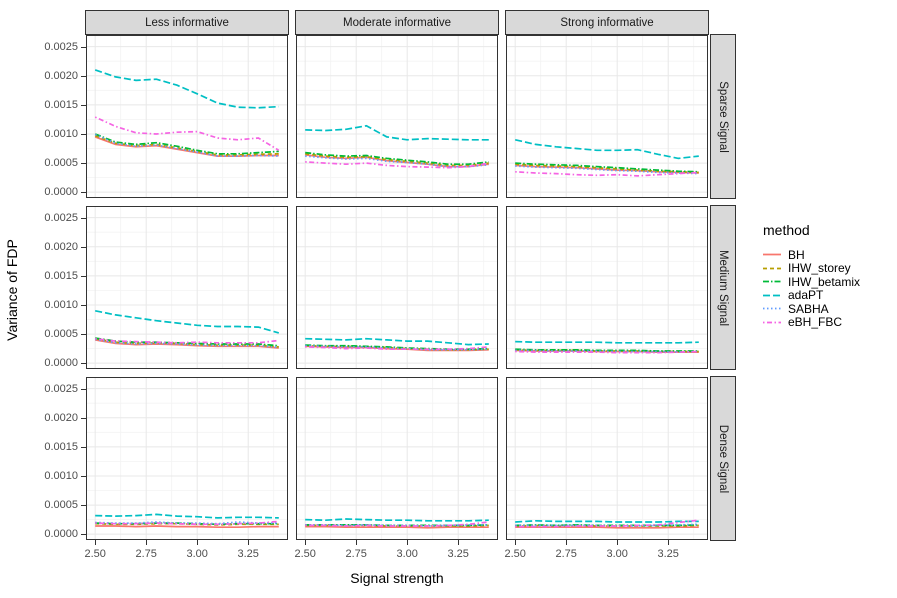 The height and width of the screenshot is (598, 897). I want to click on legend-key-line-BH, so click(772, 254).